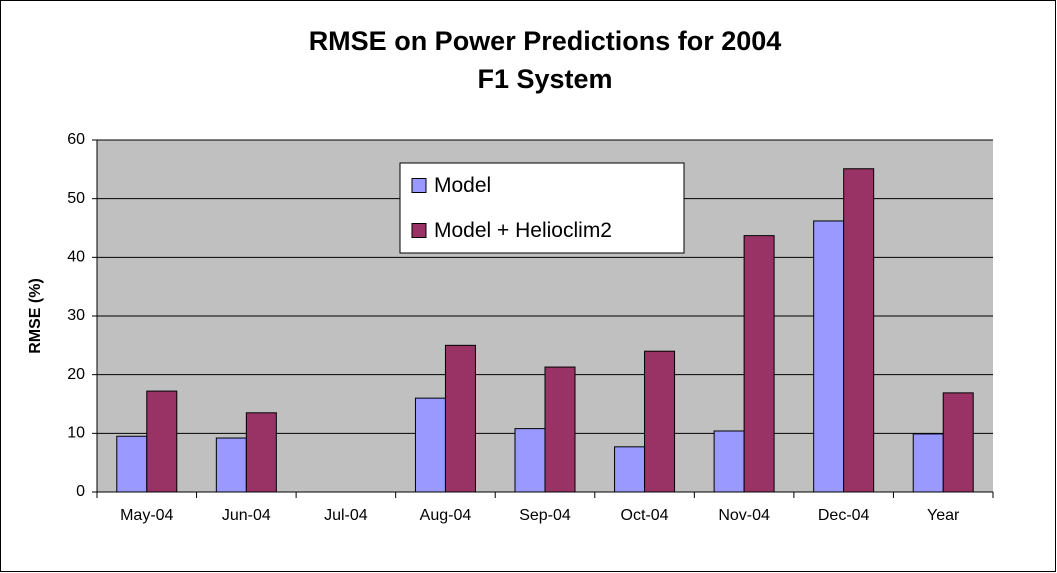 The width and height of the screenshot is (1057, 573). I want to click on x-tick-label: Nov-04, so click(744, 515).